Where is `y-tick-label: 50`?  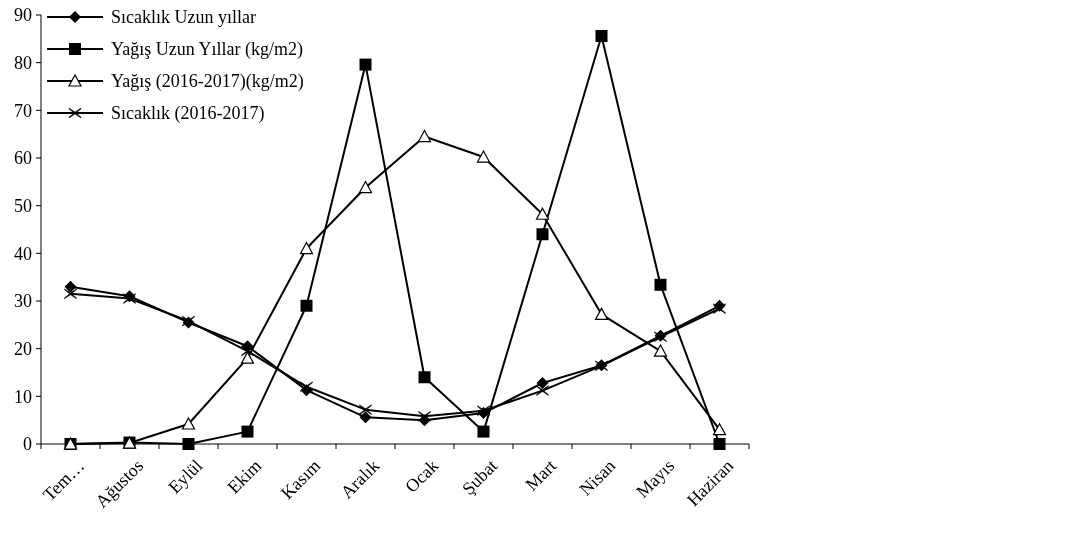 y-tick-label: 50 is located at coordinates (23, 205).